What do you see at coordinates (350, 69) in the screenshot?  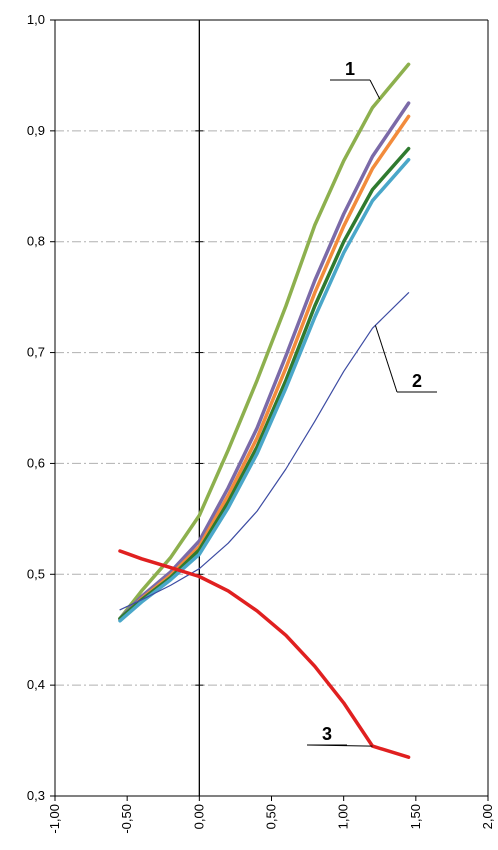 I see `callout-label-1: 1` at bounding box center [350, 69].